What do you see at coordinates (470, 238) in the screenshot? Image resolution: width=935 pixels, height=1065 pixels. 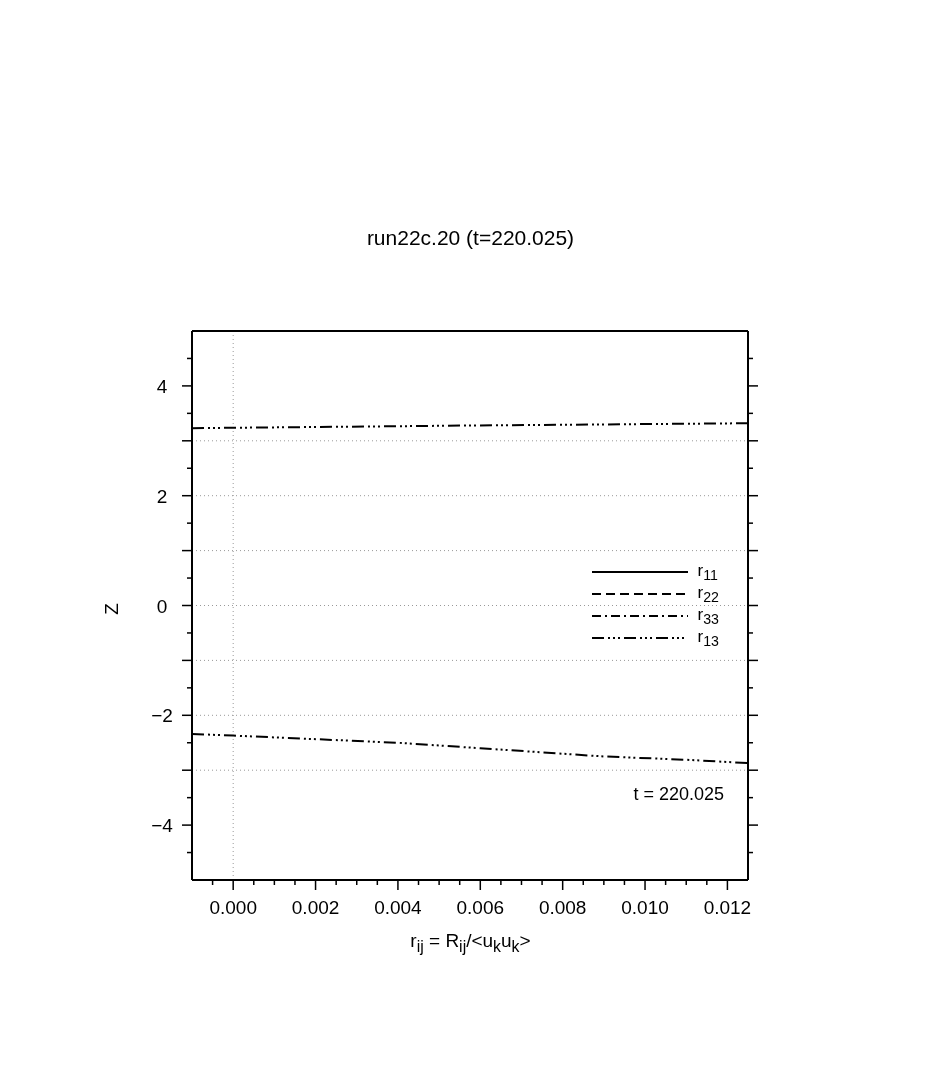 I see `chart-title: run22c.20 (t=220.025)` at bounding box center [470, 238].